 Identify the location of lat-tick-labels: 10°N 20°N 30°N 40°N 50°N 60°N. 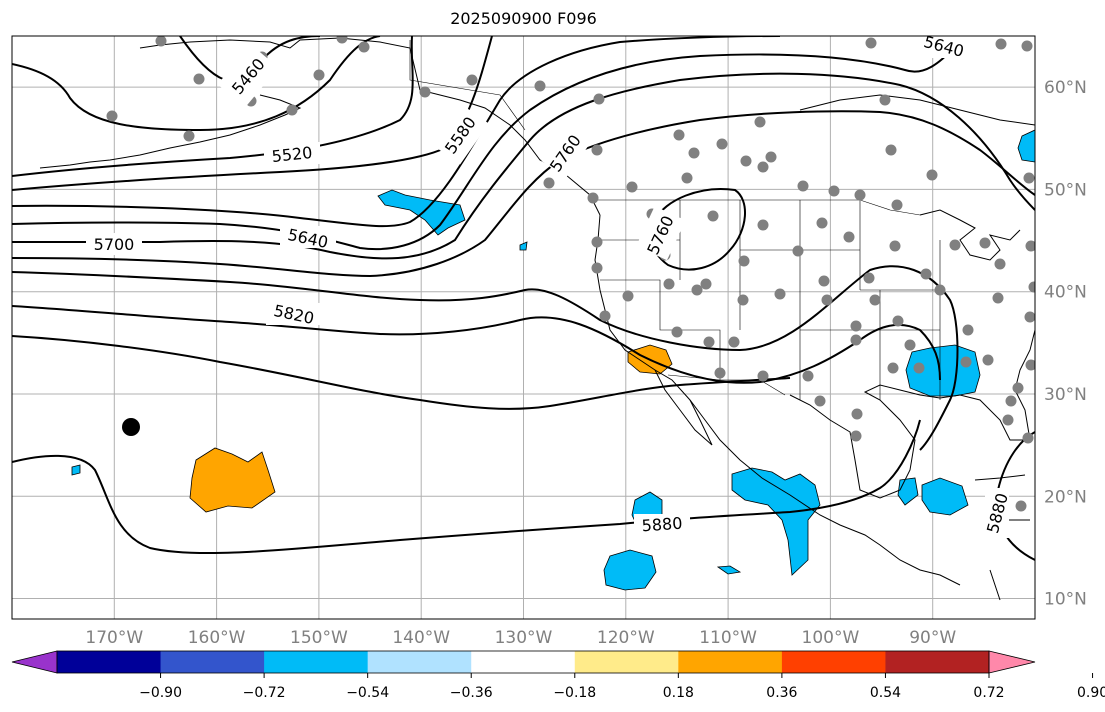
(1065, 343).